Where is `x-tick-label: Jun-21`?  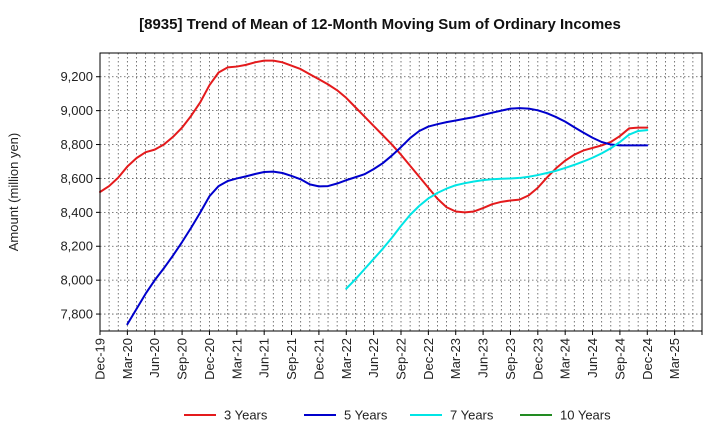
x-tick-label: Jun-21 is located at coordinates (264, 358).